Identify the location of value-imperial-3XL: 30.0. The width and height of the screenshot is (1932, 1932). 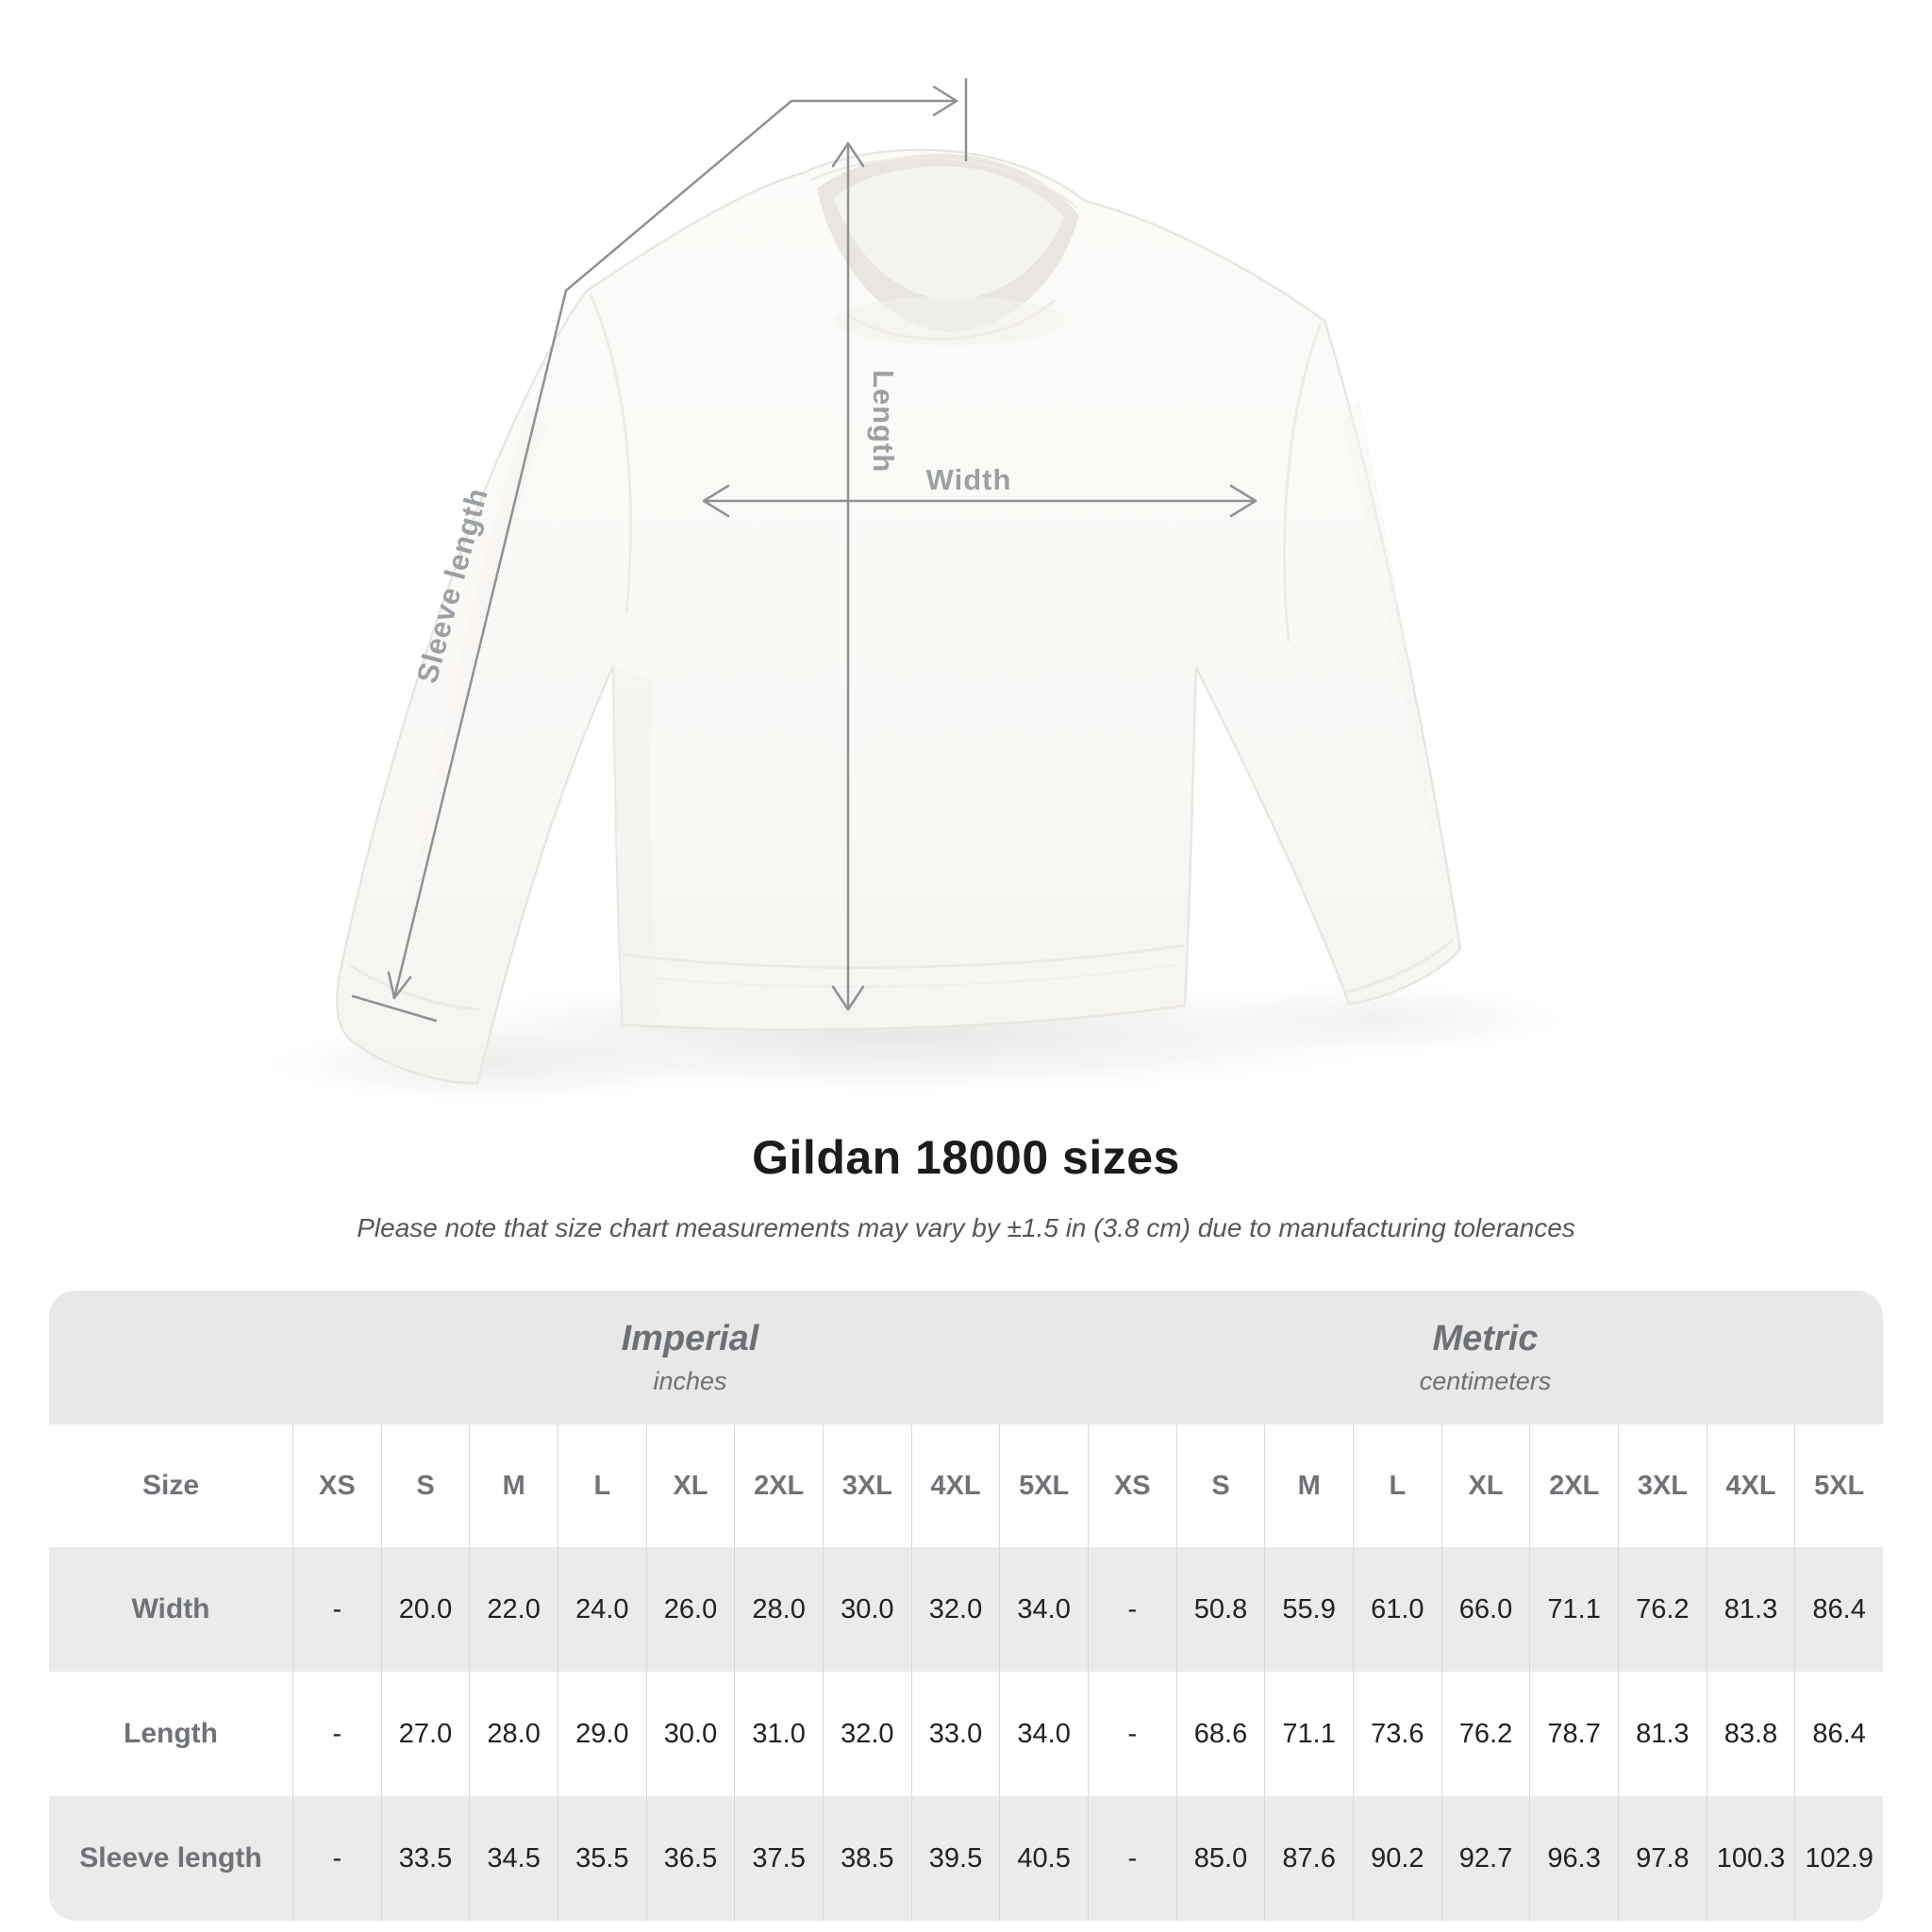
(866, 1610).